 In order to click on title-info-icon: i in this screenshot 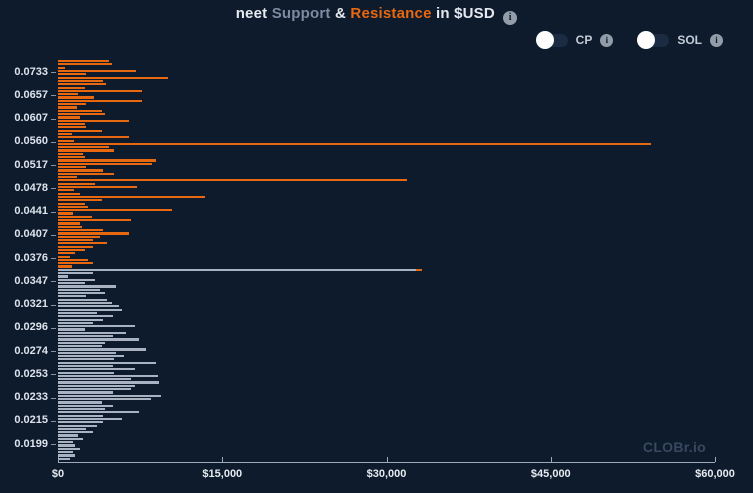, I will do `click(510, 18)`.